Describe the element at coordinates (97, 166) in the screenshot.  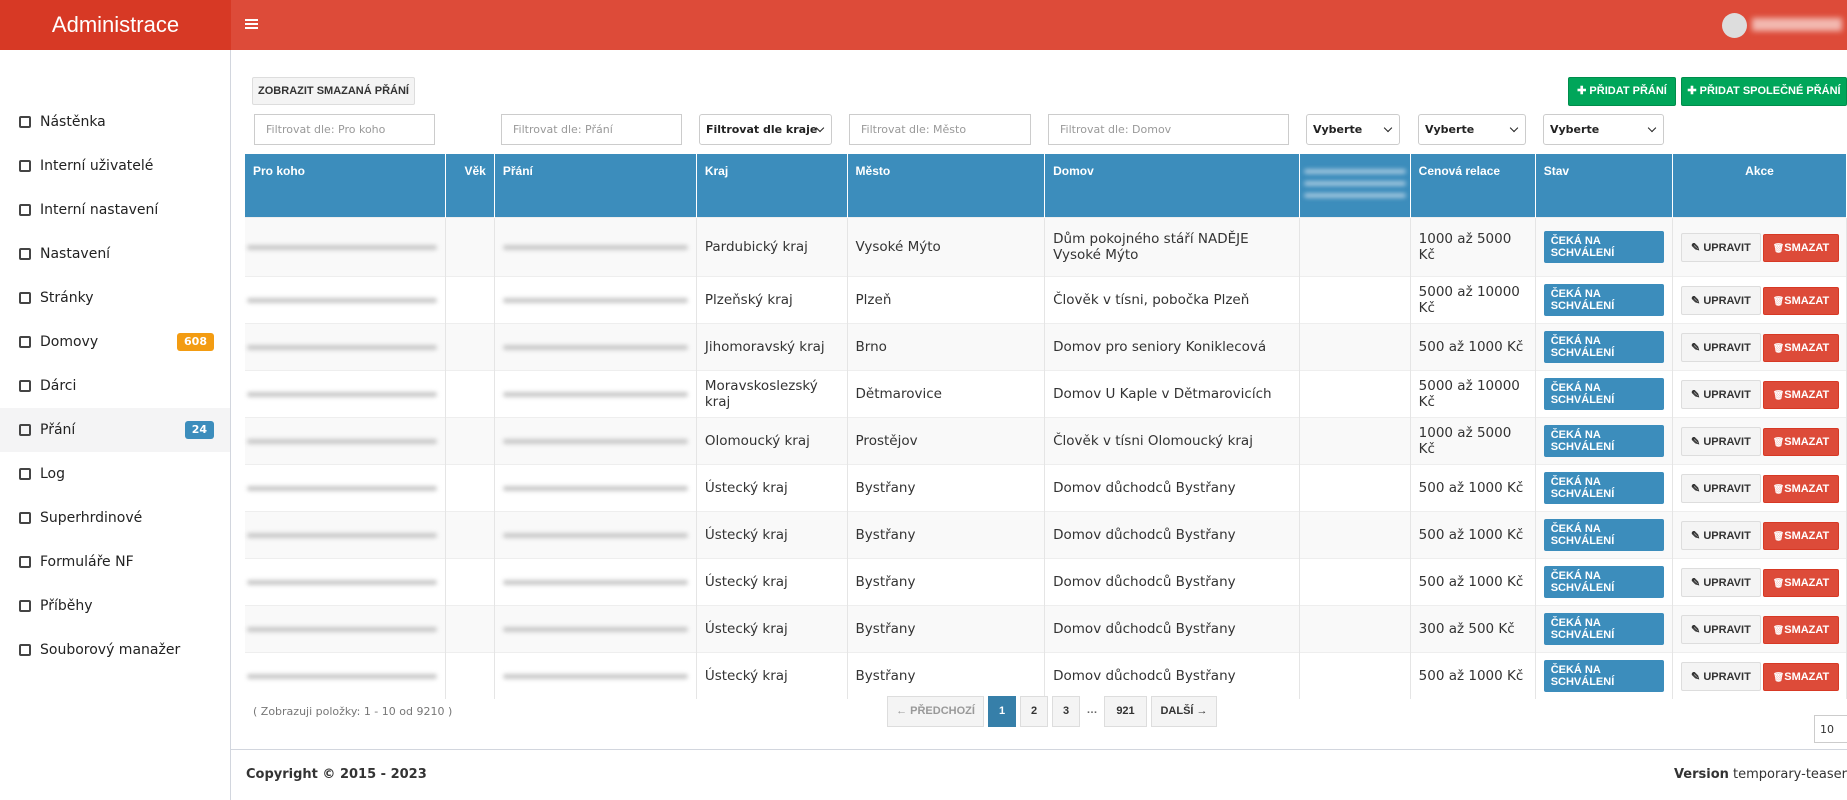
I see `nav-label: Interní uživatelé` at that location.